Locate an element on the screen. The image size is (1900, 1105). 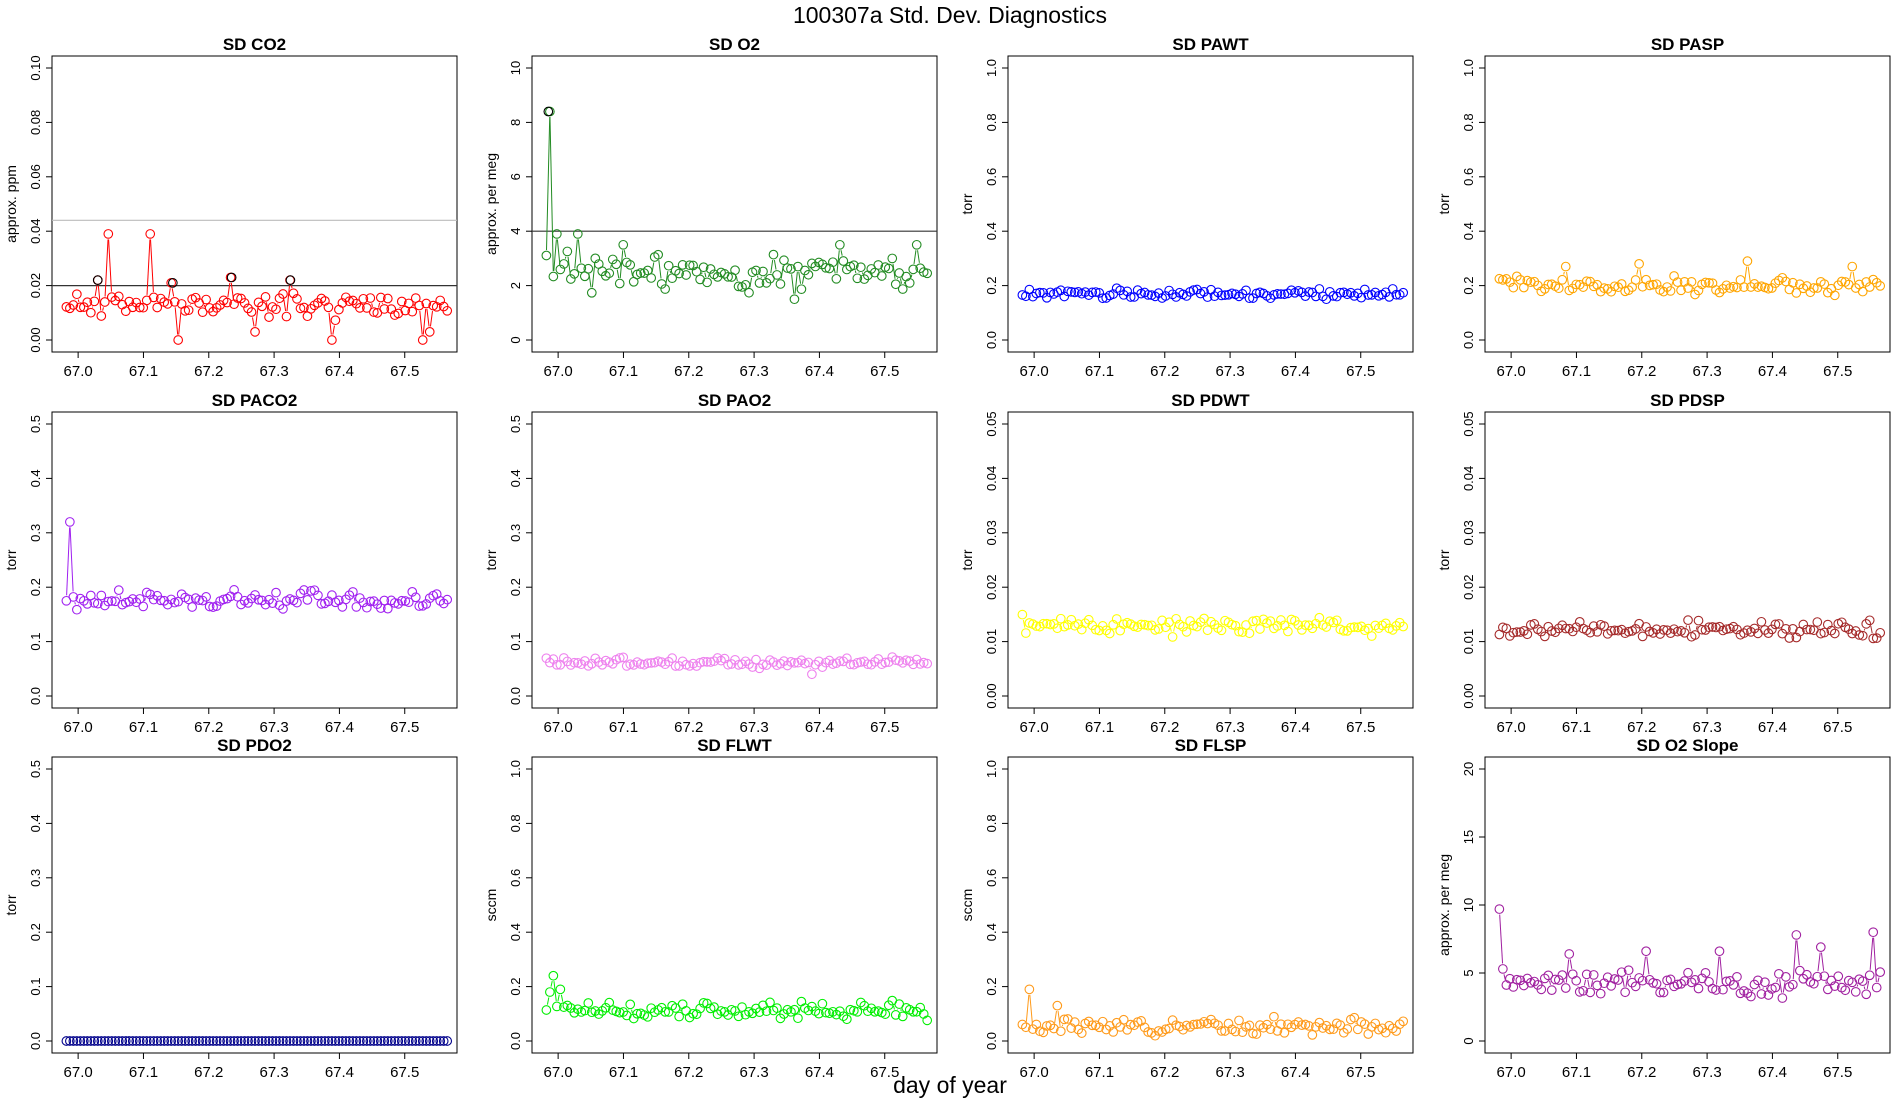
x-tick-label: 67.0 is located at coordinates (1511, 371).